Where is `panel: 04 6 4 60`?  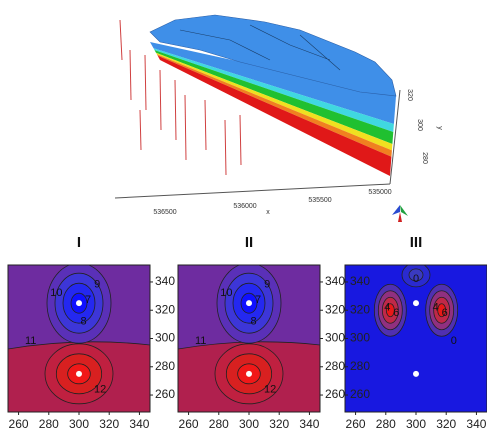 panel: 04 6 4 60 is located at coordinates (416, 338).